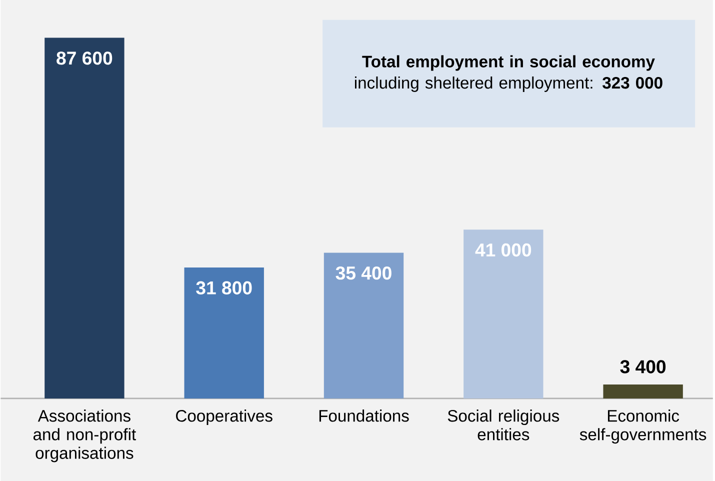 The height and width of the screenshot is (481, 715). What do you see at coordinates (643, 426) in the screenshot?
I see `x-tick-label: Economic self-governments` at bounding box center [643, 426].